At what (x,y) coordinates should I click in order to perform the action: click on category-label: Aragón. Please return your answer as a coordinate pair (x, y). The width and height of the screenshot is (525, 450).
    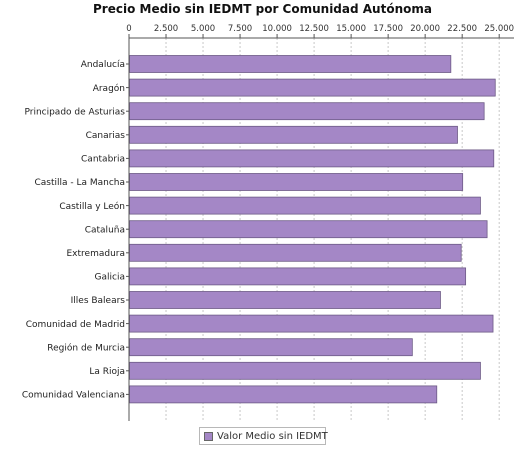
    Looking at the image, I should click on (109, 88).